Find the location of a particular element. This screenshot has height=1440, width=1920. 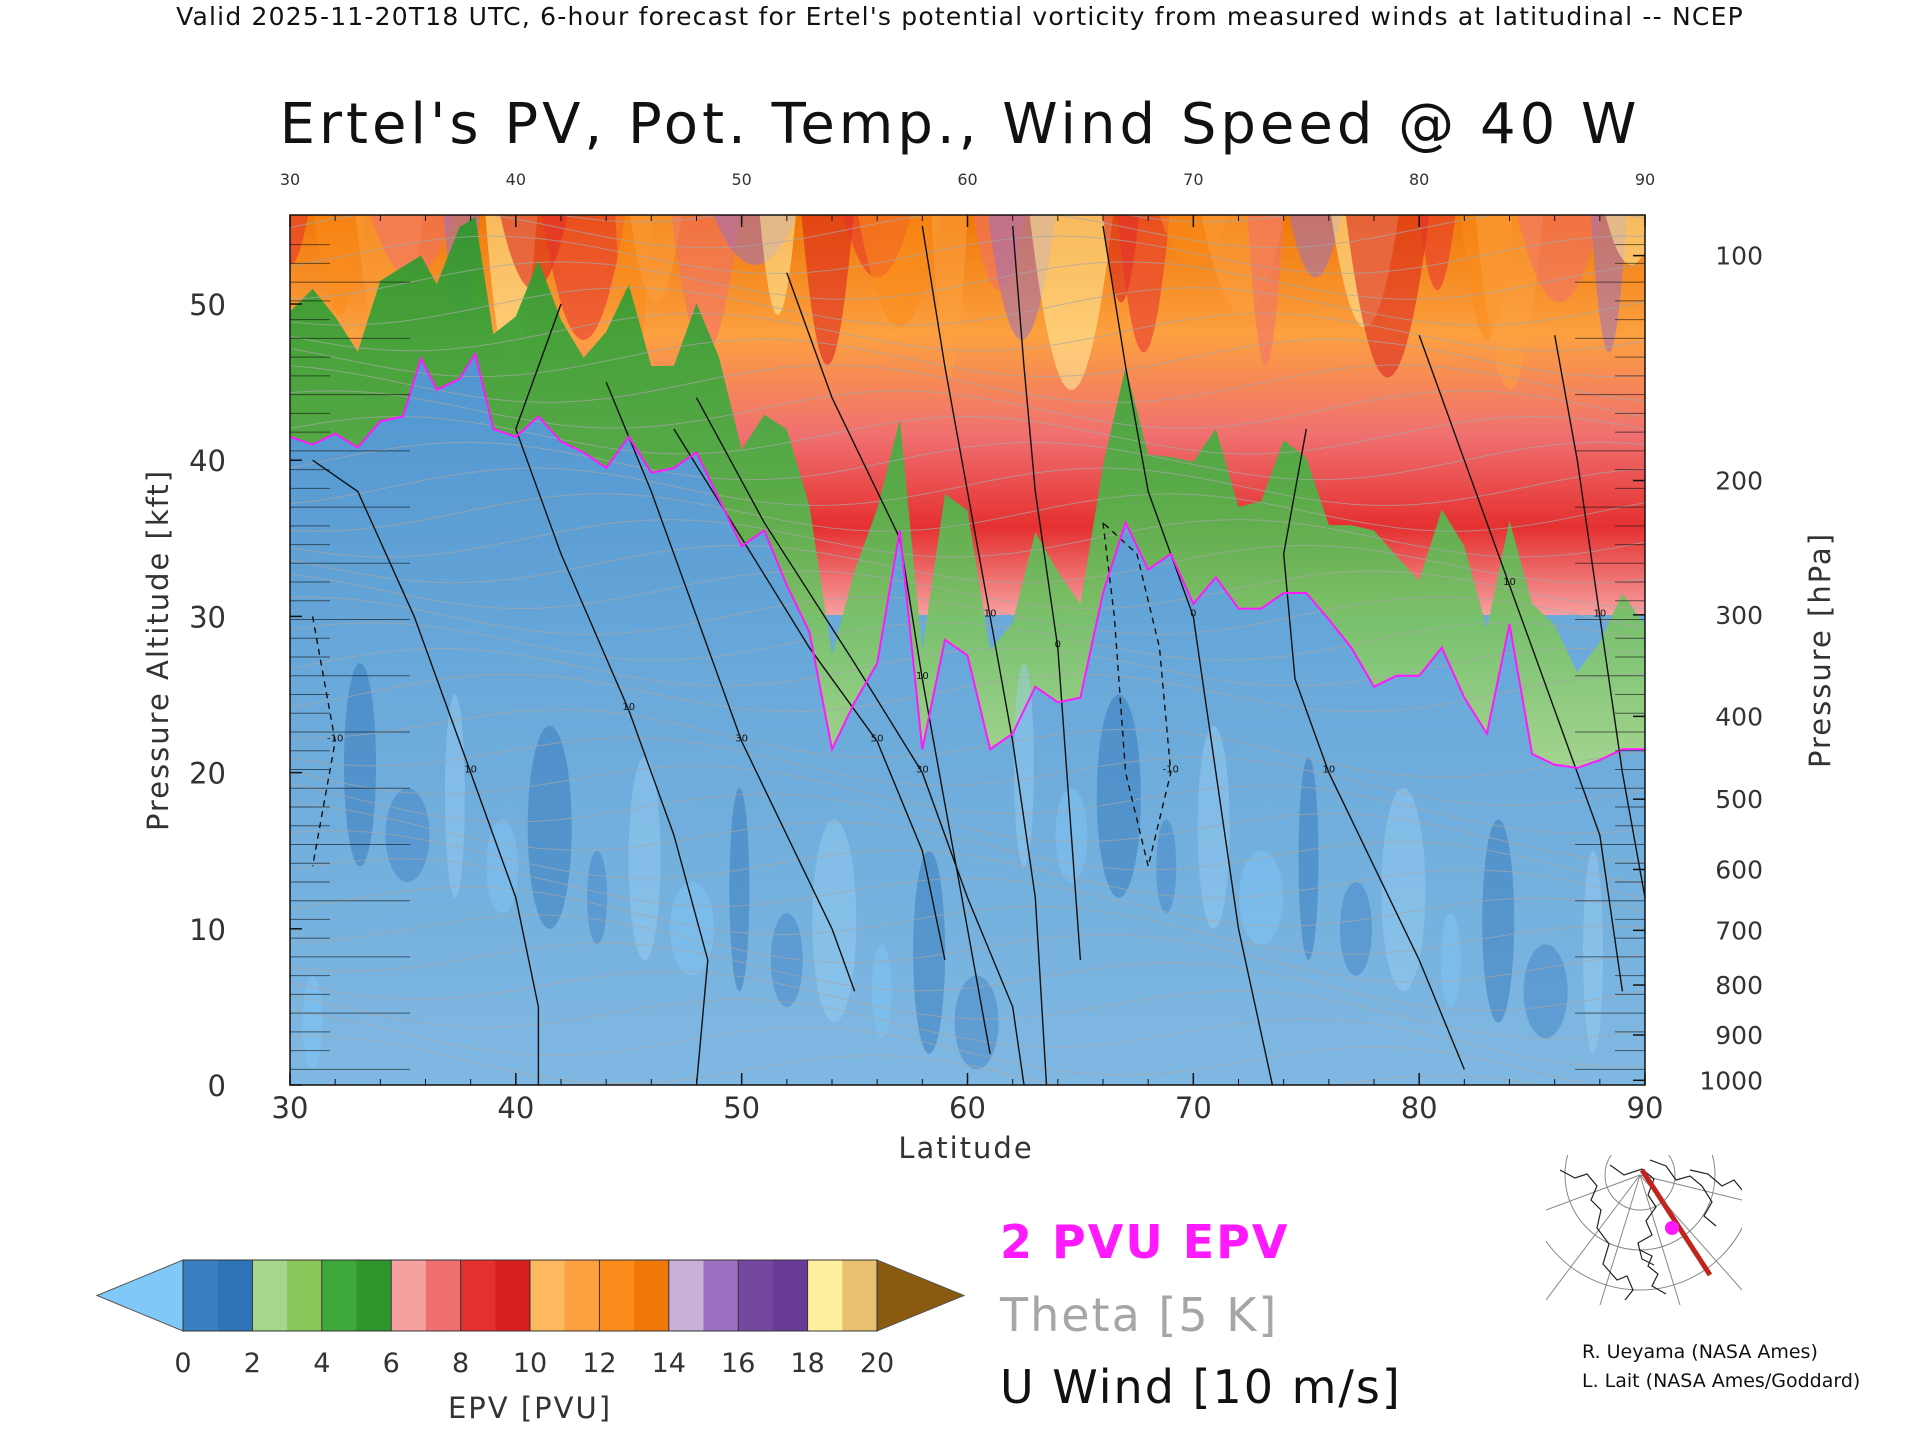

x-tick-label: 80 is located at coordinates (1419, 1108).